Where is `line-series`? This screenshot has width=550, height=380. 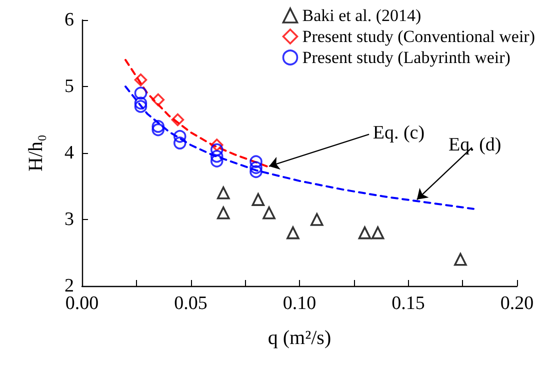 line-series is located at coordinates (196, 113).